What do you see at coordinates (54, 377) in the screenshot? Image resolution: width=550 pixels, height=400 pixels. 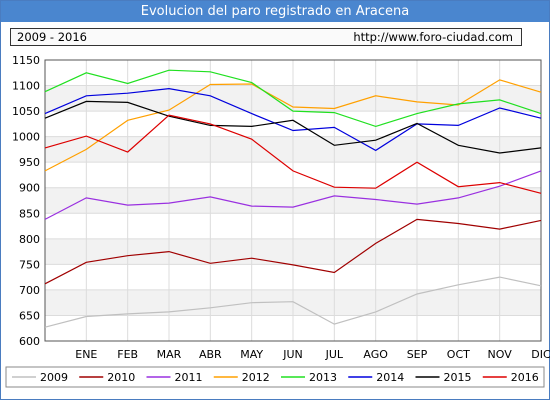 I see `legend-label-2009: 2009` at bounding box center [54, 377].